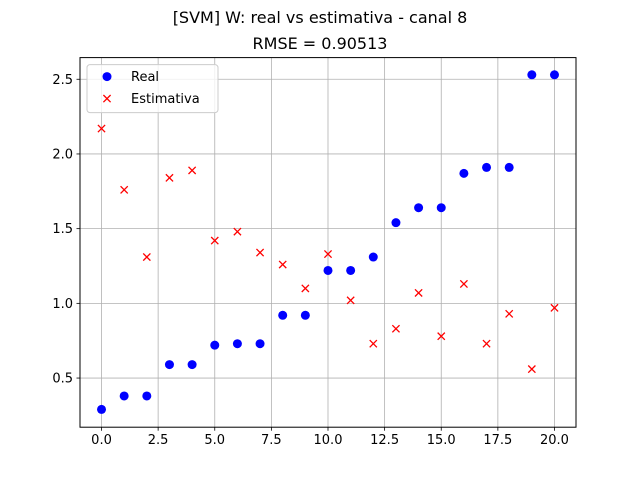  I want to click on y-tick-label: 2.0, so click(62, 154).